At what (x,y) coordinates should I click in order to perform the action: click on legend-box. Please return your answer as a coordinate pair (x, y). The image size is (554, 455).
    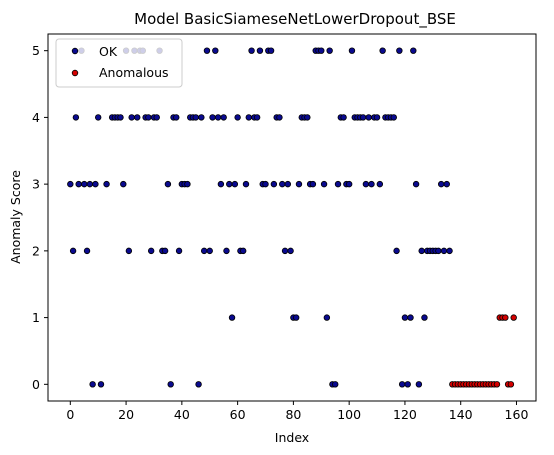
    Looking at the image, I should click on (119, 63).